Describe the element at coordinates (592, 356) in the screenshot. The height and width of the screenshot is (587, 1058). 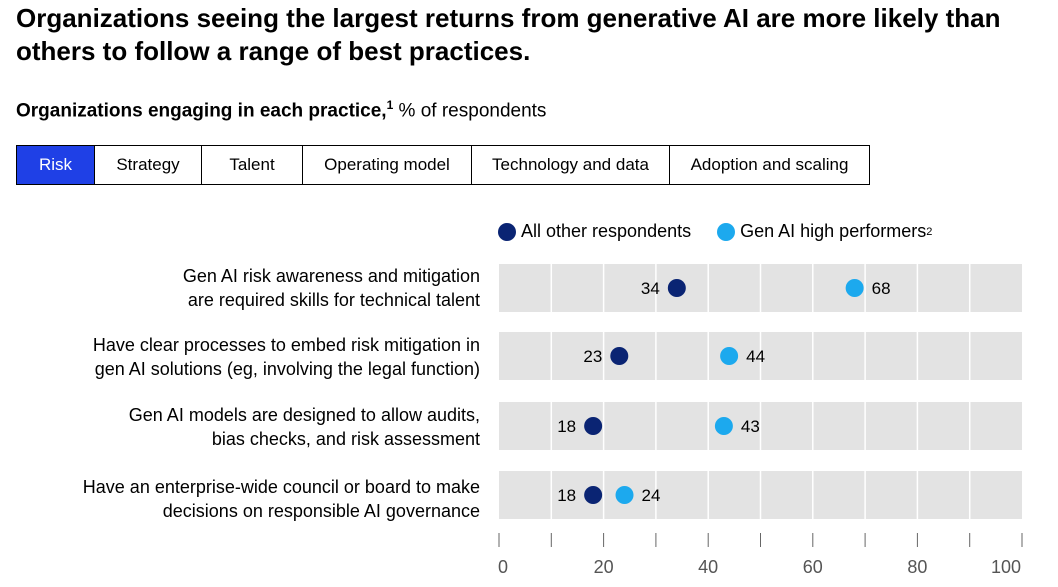
I see `data-label-series-1-row-2: 23` at that location.